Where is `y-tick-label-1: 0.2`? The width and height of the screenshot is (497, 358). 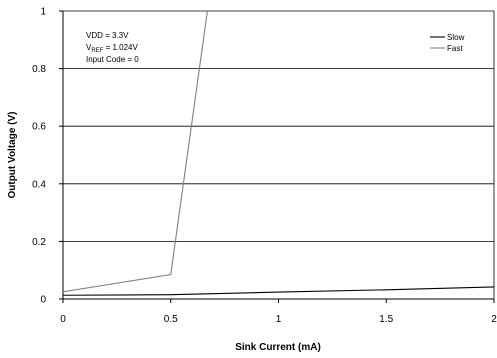
y-tick-label-1: 0.2 is located at coordinates (39, 242).